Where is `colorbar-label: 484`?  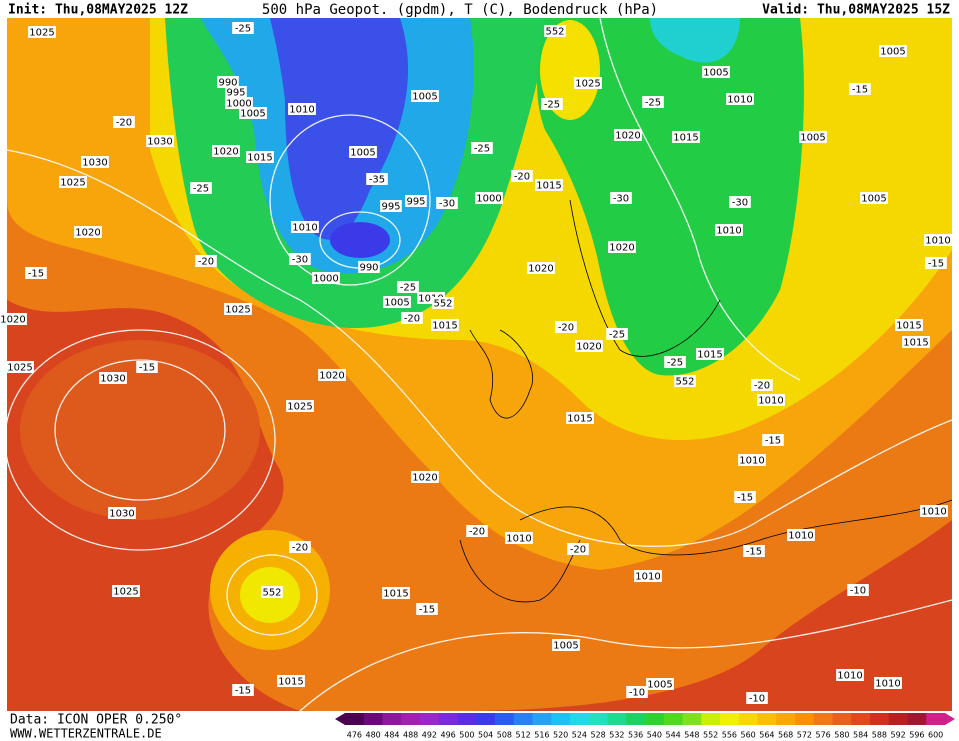
colorbar-label: 484 is located at coordinates (391, 735).